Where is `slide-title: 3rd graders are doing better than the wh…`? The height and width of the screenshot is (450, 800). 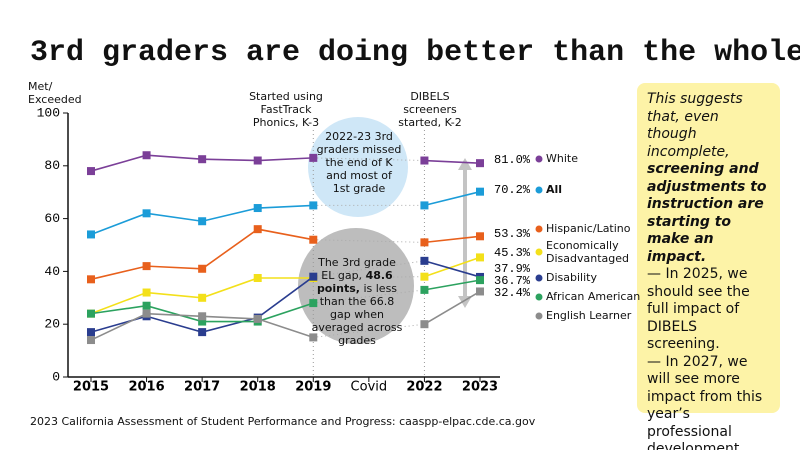
slide-title: 3rd graders are doing better than the wh… is located at coordinates (415, 53).